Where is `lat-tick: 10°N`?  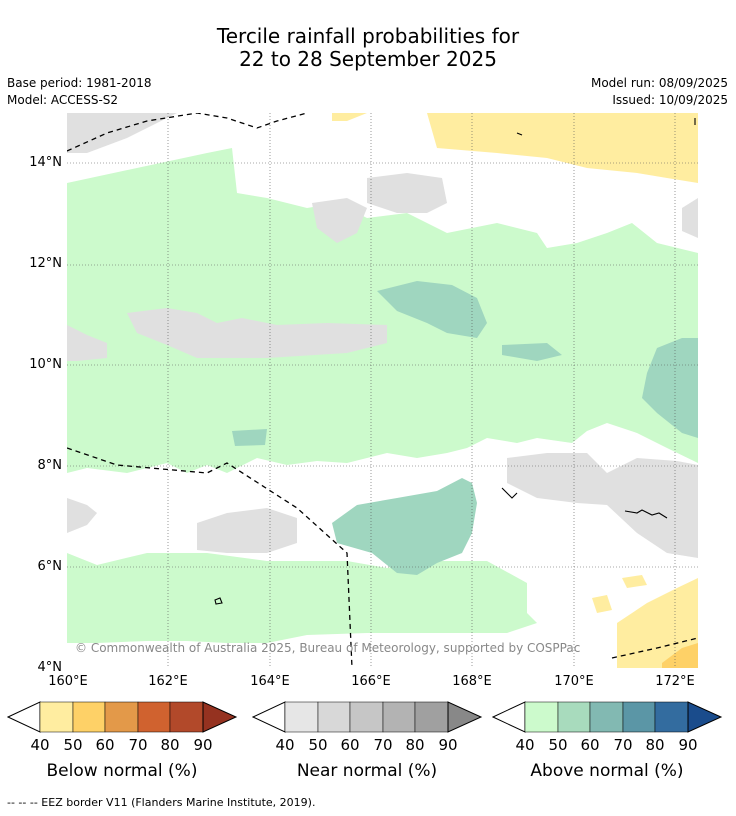 lat-tick: 10°N is located at coordinates (45, 364).